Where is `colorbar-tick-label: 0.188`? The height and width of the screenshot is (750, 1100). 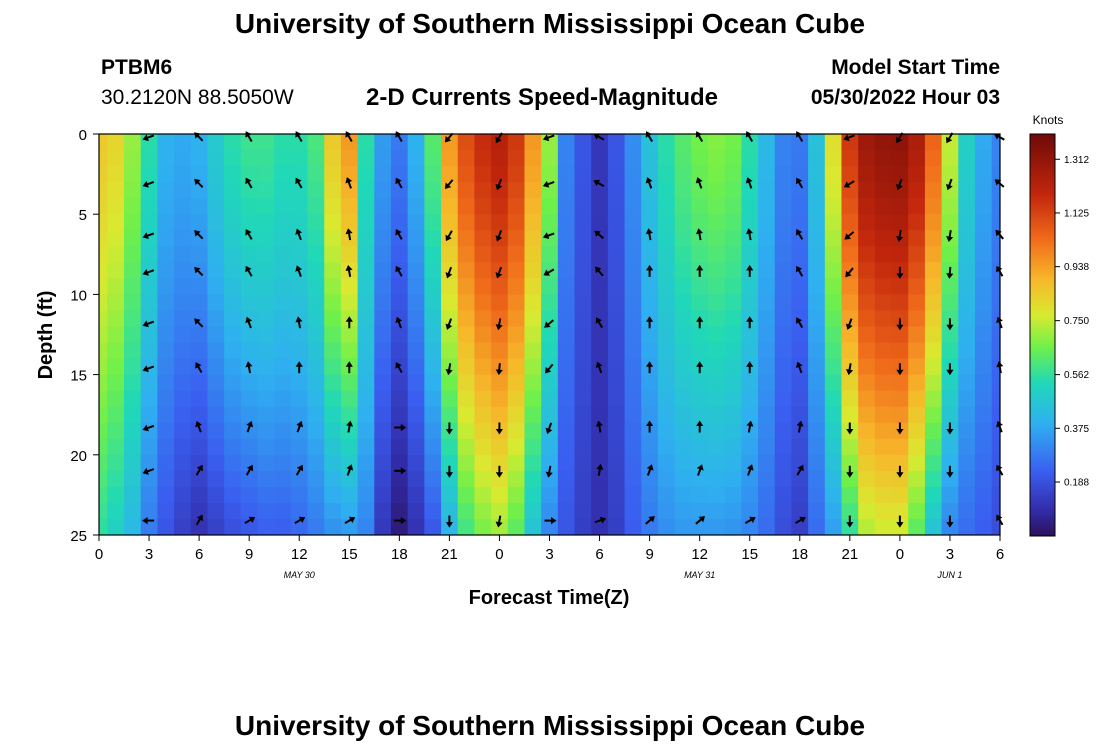
colorbar-tick-label: 0.188 is located at coordinates (1076, 483).